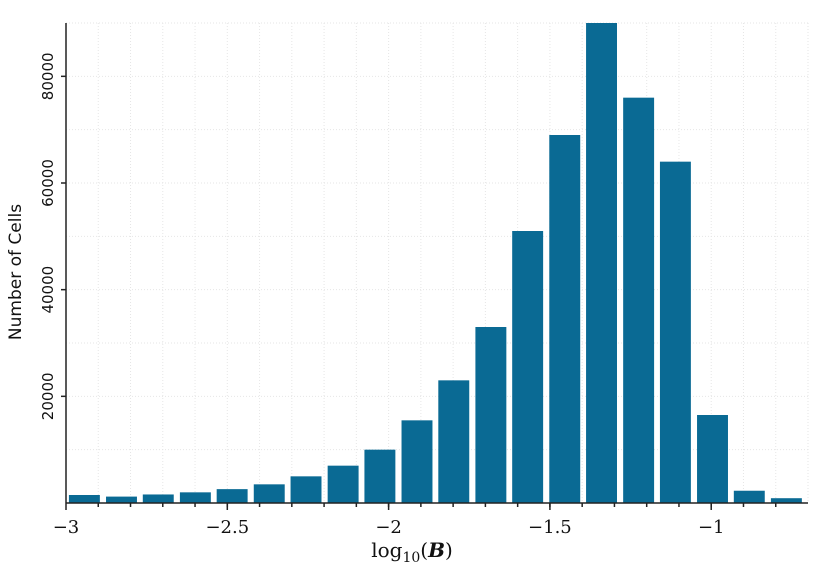  Describe the element at coordinates (411, 558) in the screenshot. I see `x-axis-label-subscript: 10` at that location.